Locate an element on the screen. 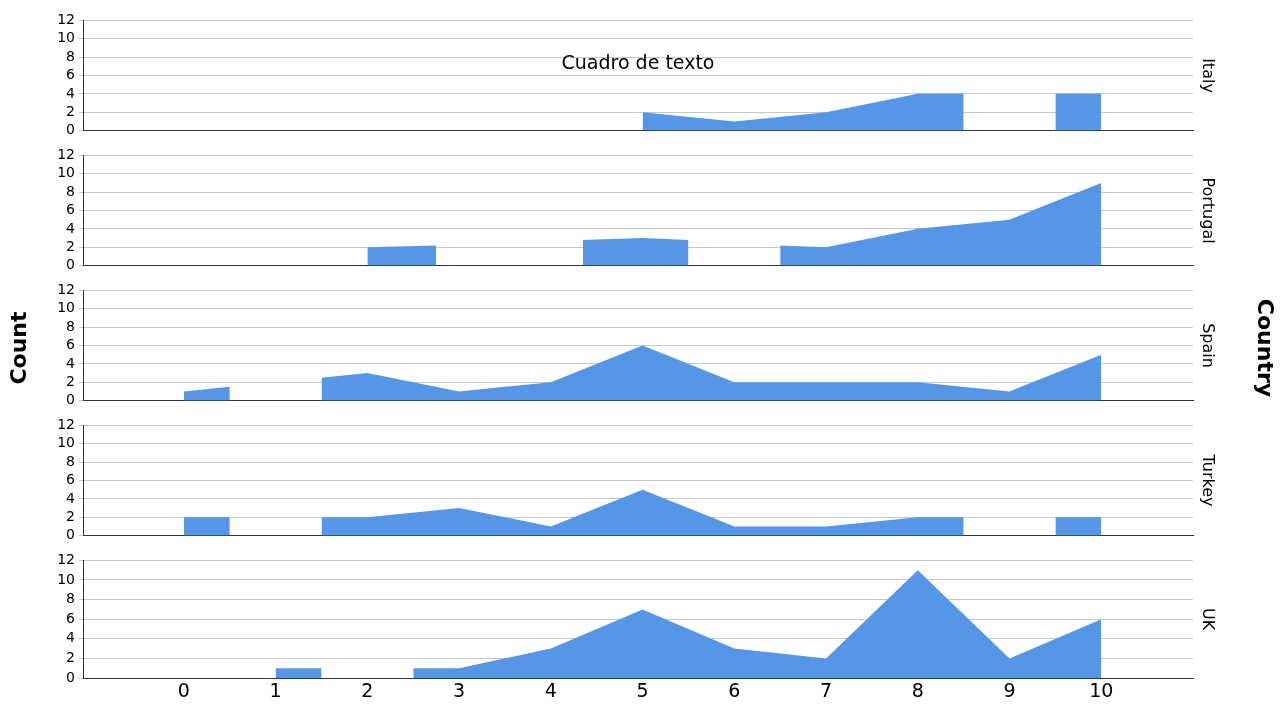 Image resolution: width=1284 pixels, height=718 pixels. y-axis-title: Count is located at coordinates (18, 348).